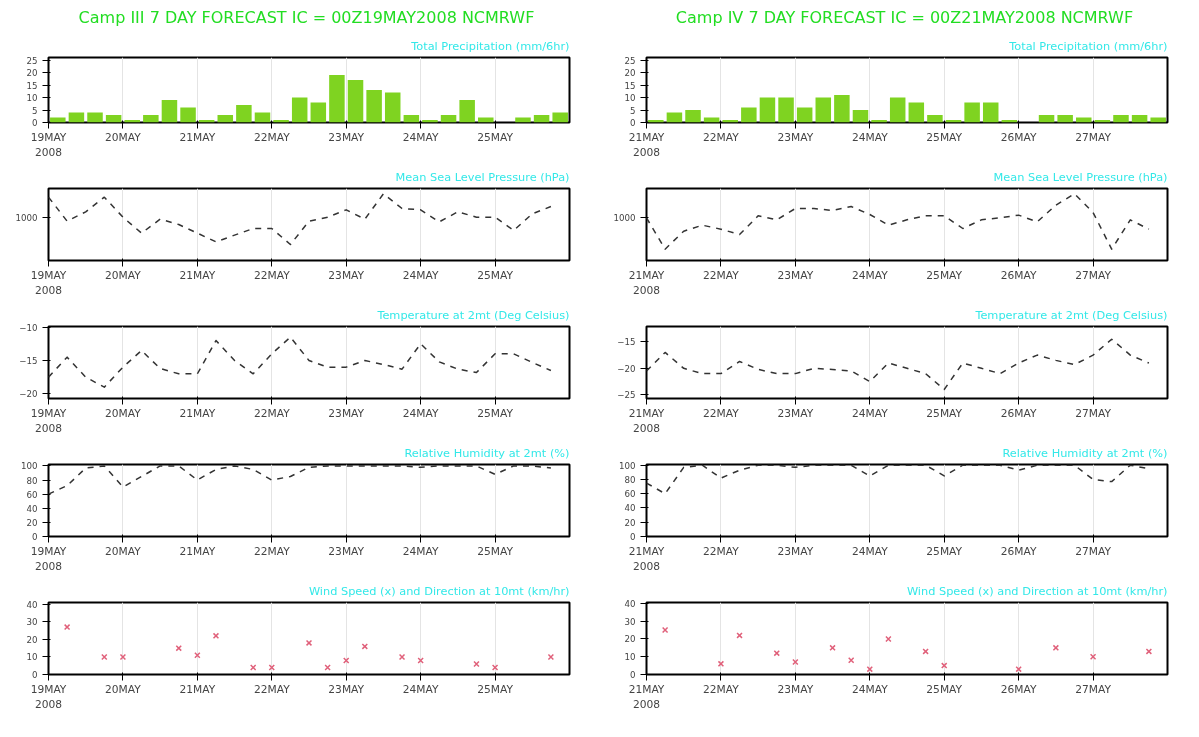  Describe the element at coordinates (627, 465) in the screenshot. I see `y-tick-label: 100` at that location.